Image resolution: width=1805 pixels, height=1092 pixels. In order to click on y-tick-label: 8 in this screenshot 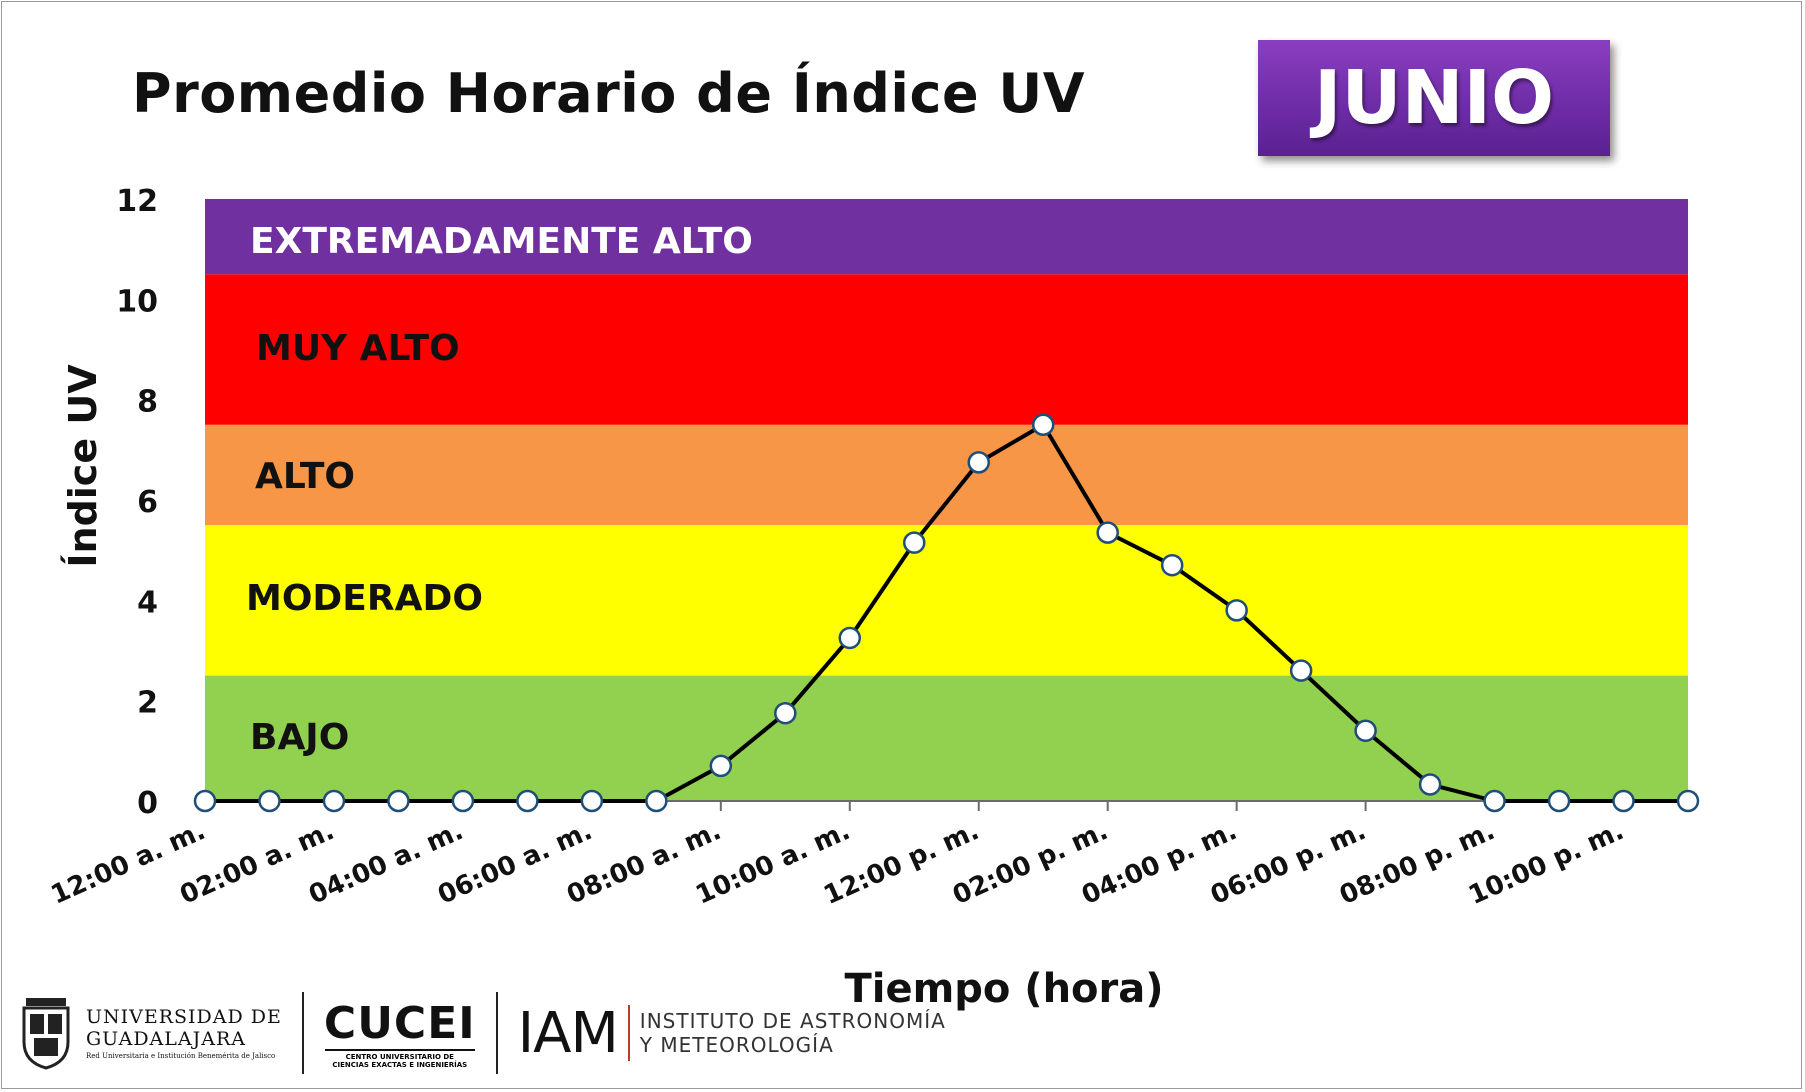, I will do `click(147, 402)`.